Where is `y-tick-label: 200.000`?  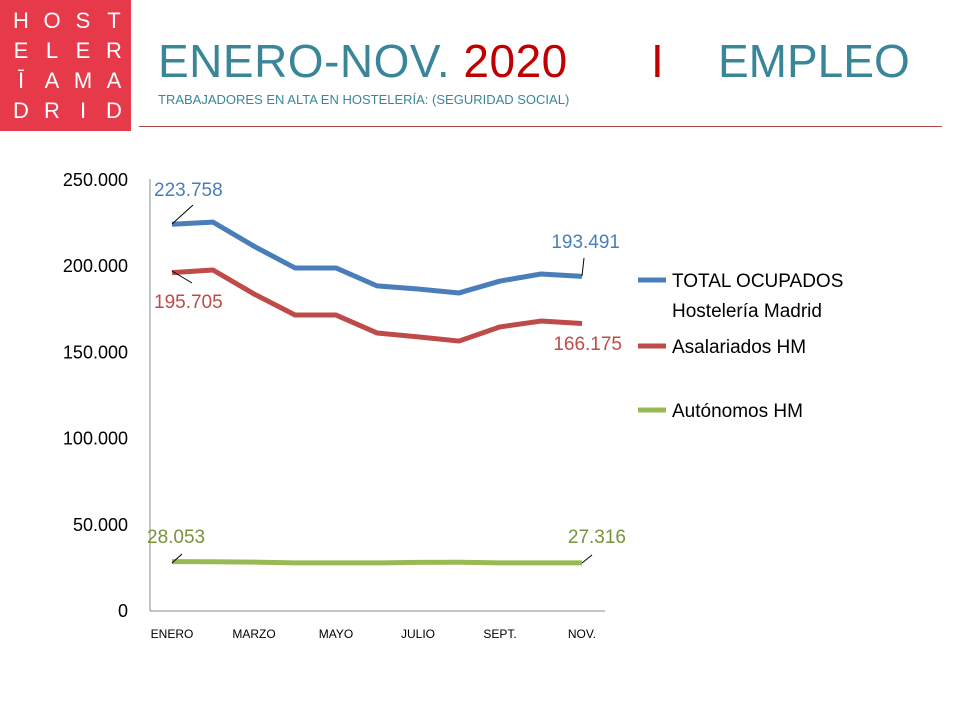 y-tick-label: 200.000 is located at coordinates (95, 266).